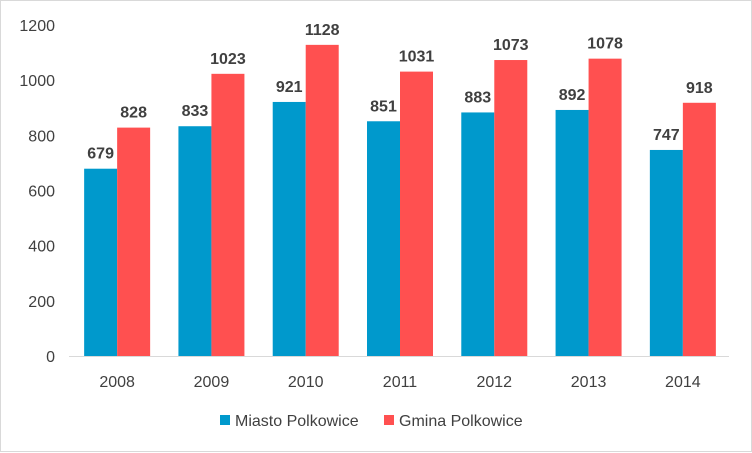  Describe the element at coordinates (683, 382) in the screenshot. I see `x-tick-label: 2014` at that location.